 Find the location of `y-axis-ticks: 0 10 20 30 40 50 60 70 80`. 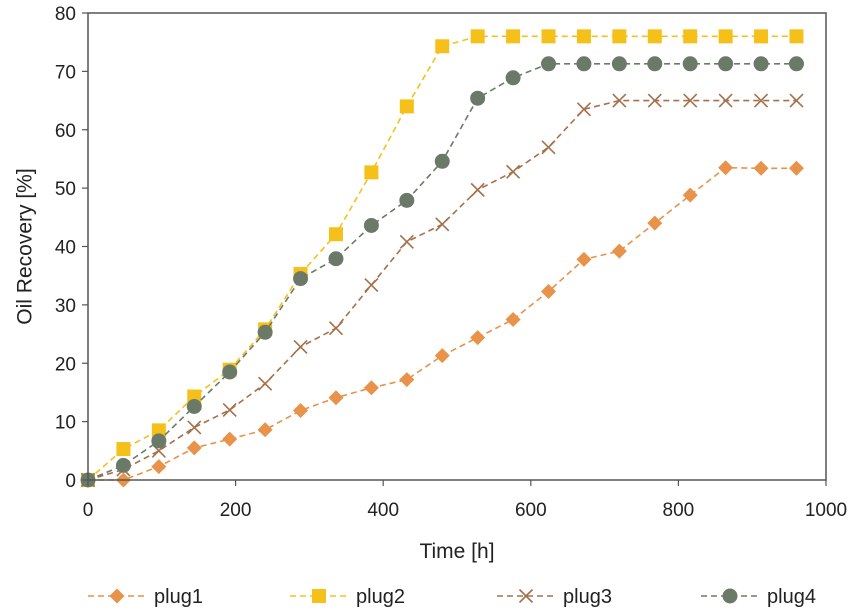

y-axis-ticks: 0 10 20 30 40 50 60 70 80 is located at coordinates (71, 248).